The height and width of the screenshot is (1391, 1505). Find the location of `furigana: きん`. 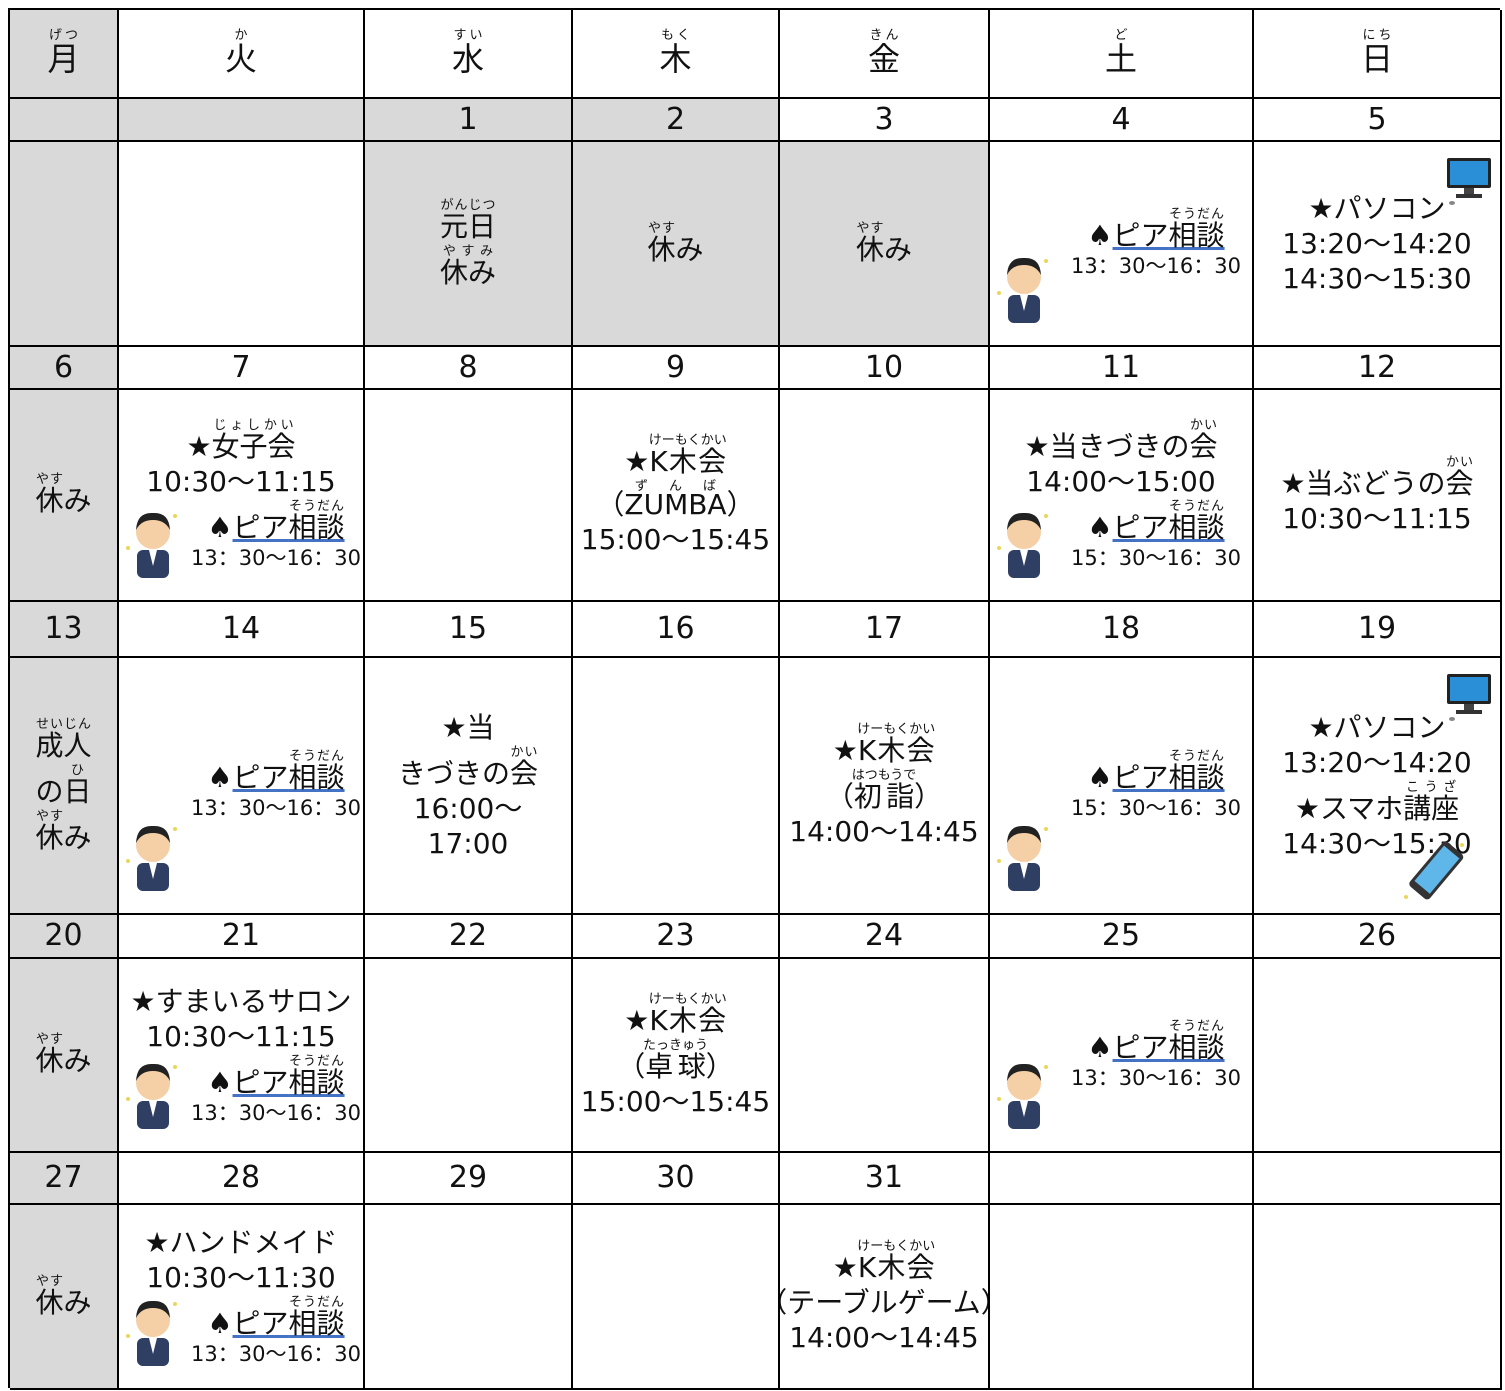

furigana: きん is located at coordinates (883, 35).